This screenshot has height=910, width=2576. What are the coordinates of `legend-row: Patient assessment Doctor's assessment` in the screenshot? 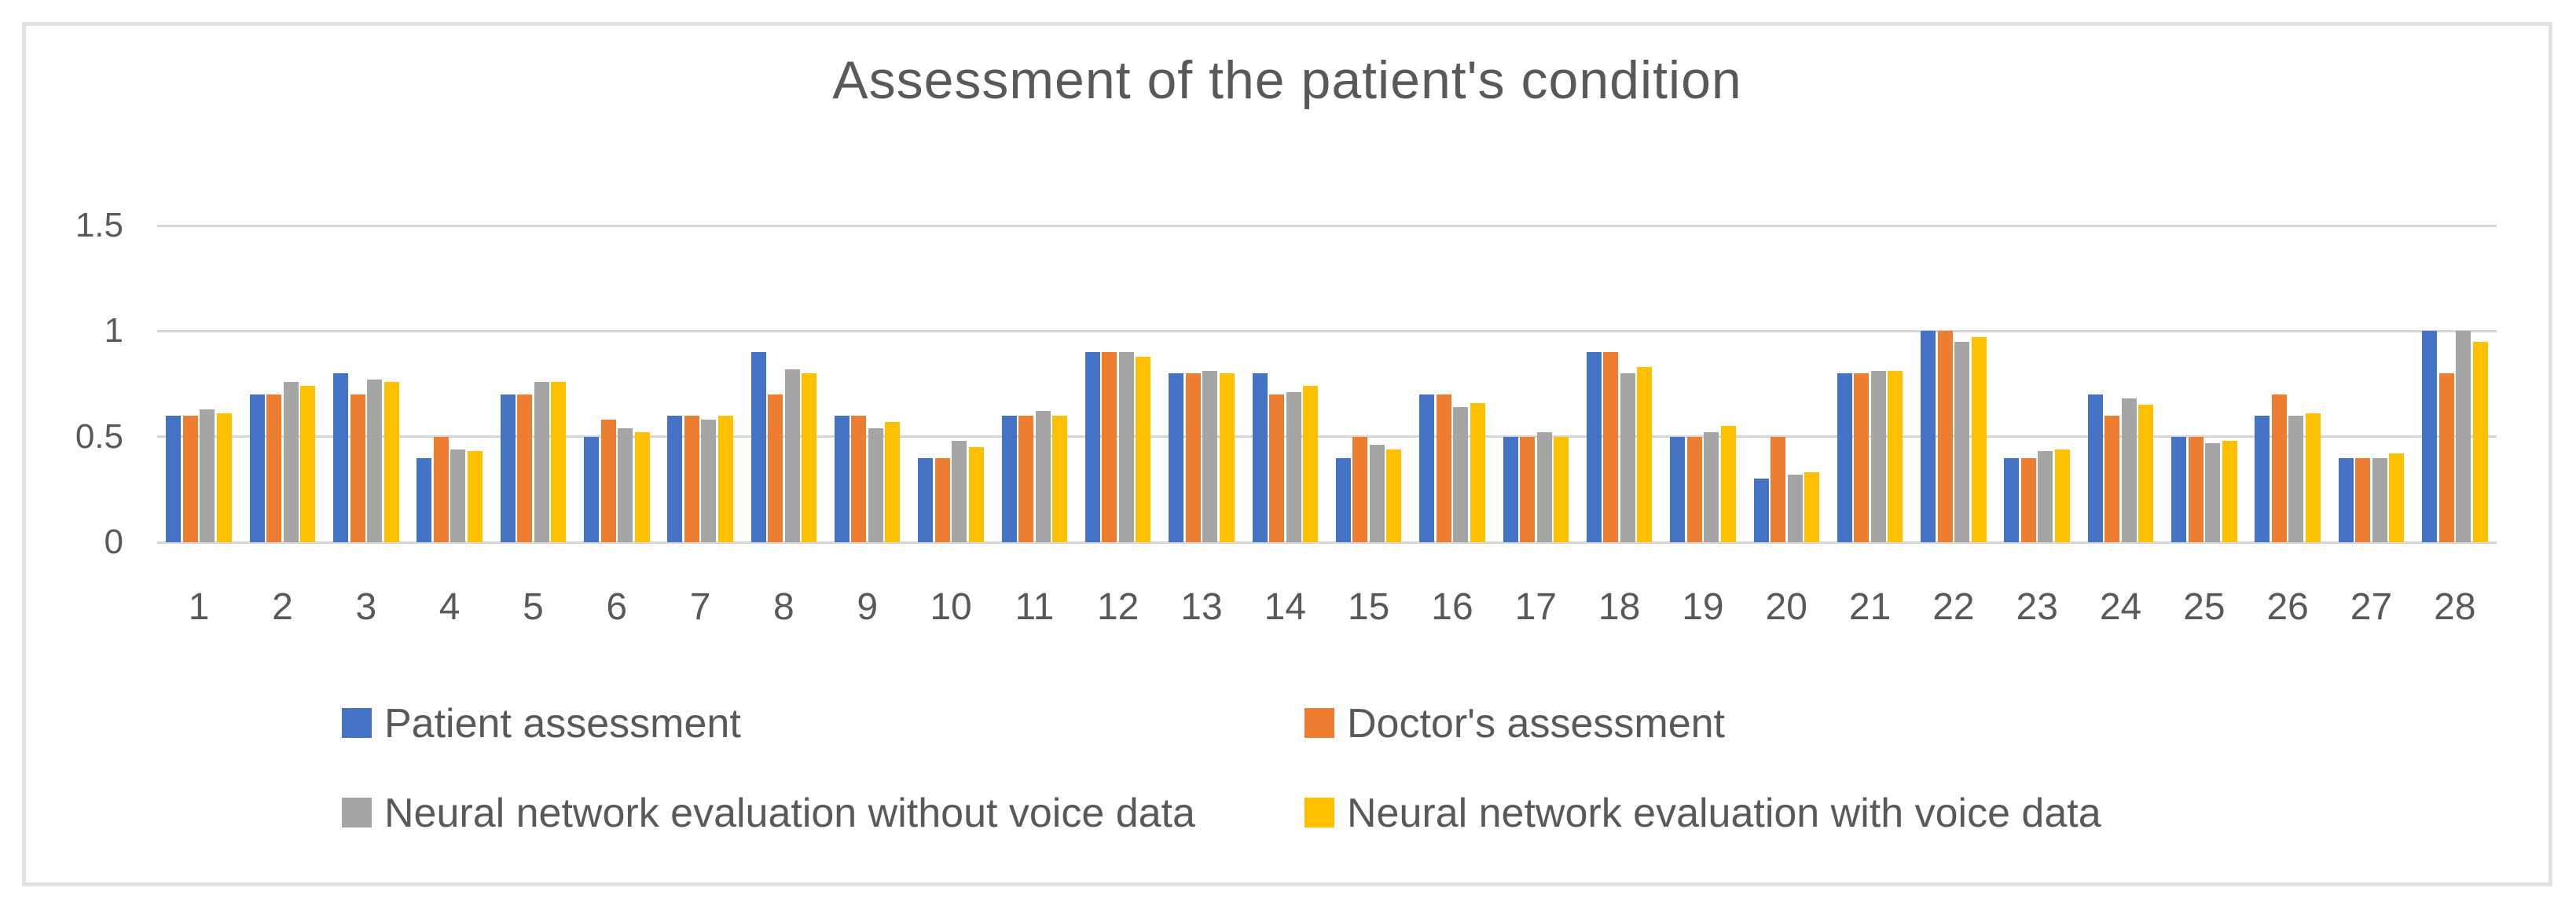 It's located at (1221, 724).